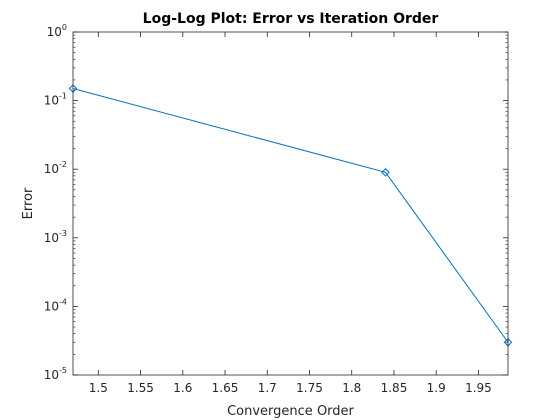 This screenshot has width=560, height=420. What do you see at coordinates (98, 388) in the screenshot?
I see `x-tick-label: 1.5` at bounding box center [98, 388].